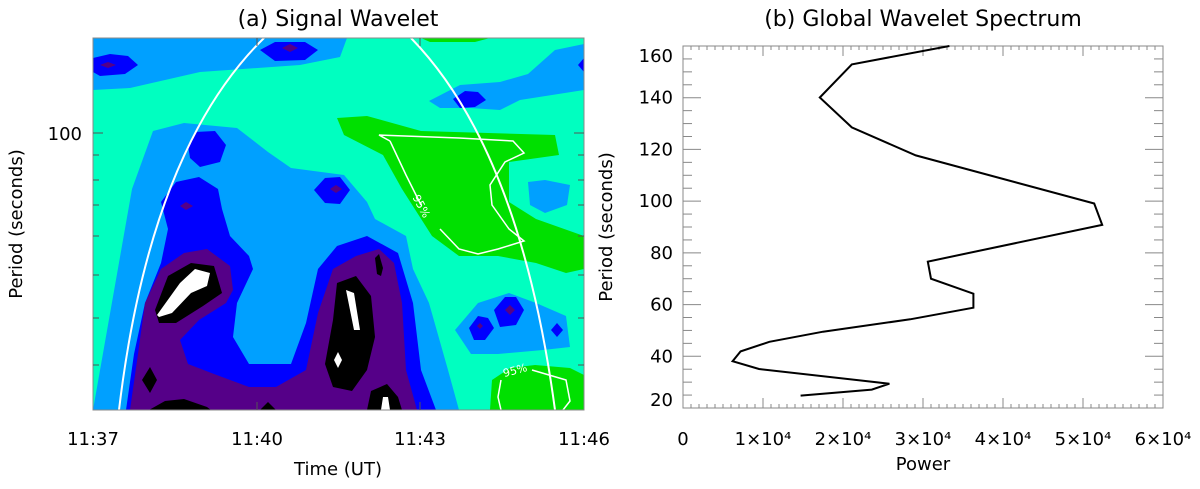 The image size is (1200, 489). Describe the element at coordinates (420, 439) in the screenshot. I see `x-tick-label: 11:43` at that location.